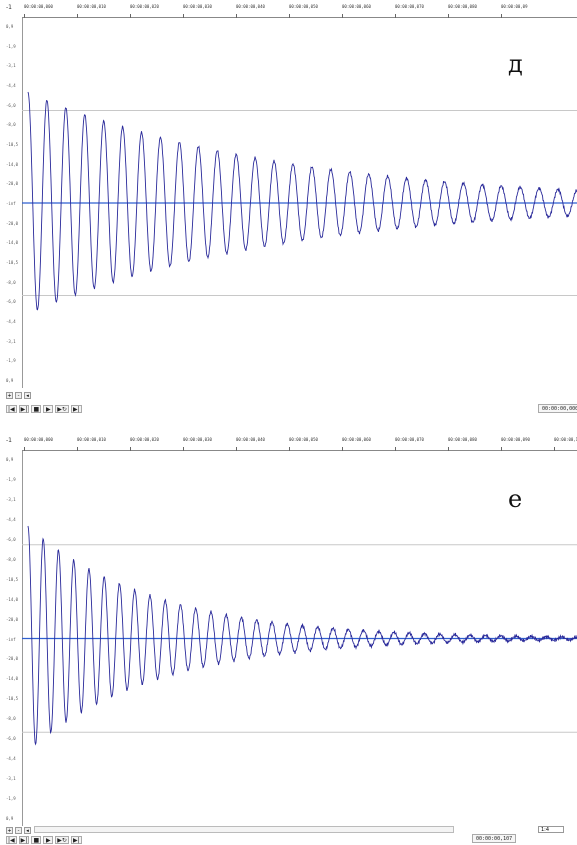 The height and width of the screenshot is (845, 577). Describe the element at coordinates (551, 829) in the screenshot. I see `zoom-level-field: 1:4` at that location.